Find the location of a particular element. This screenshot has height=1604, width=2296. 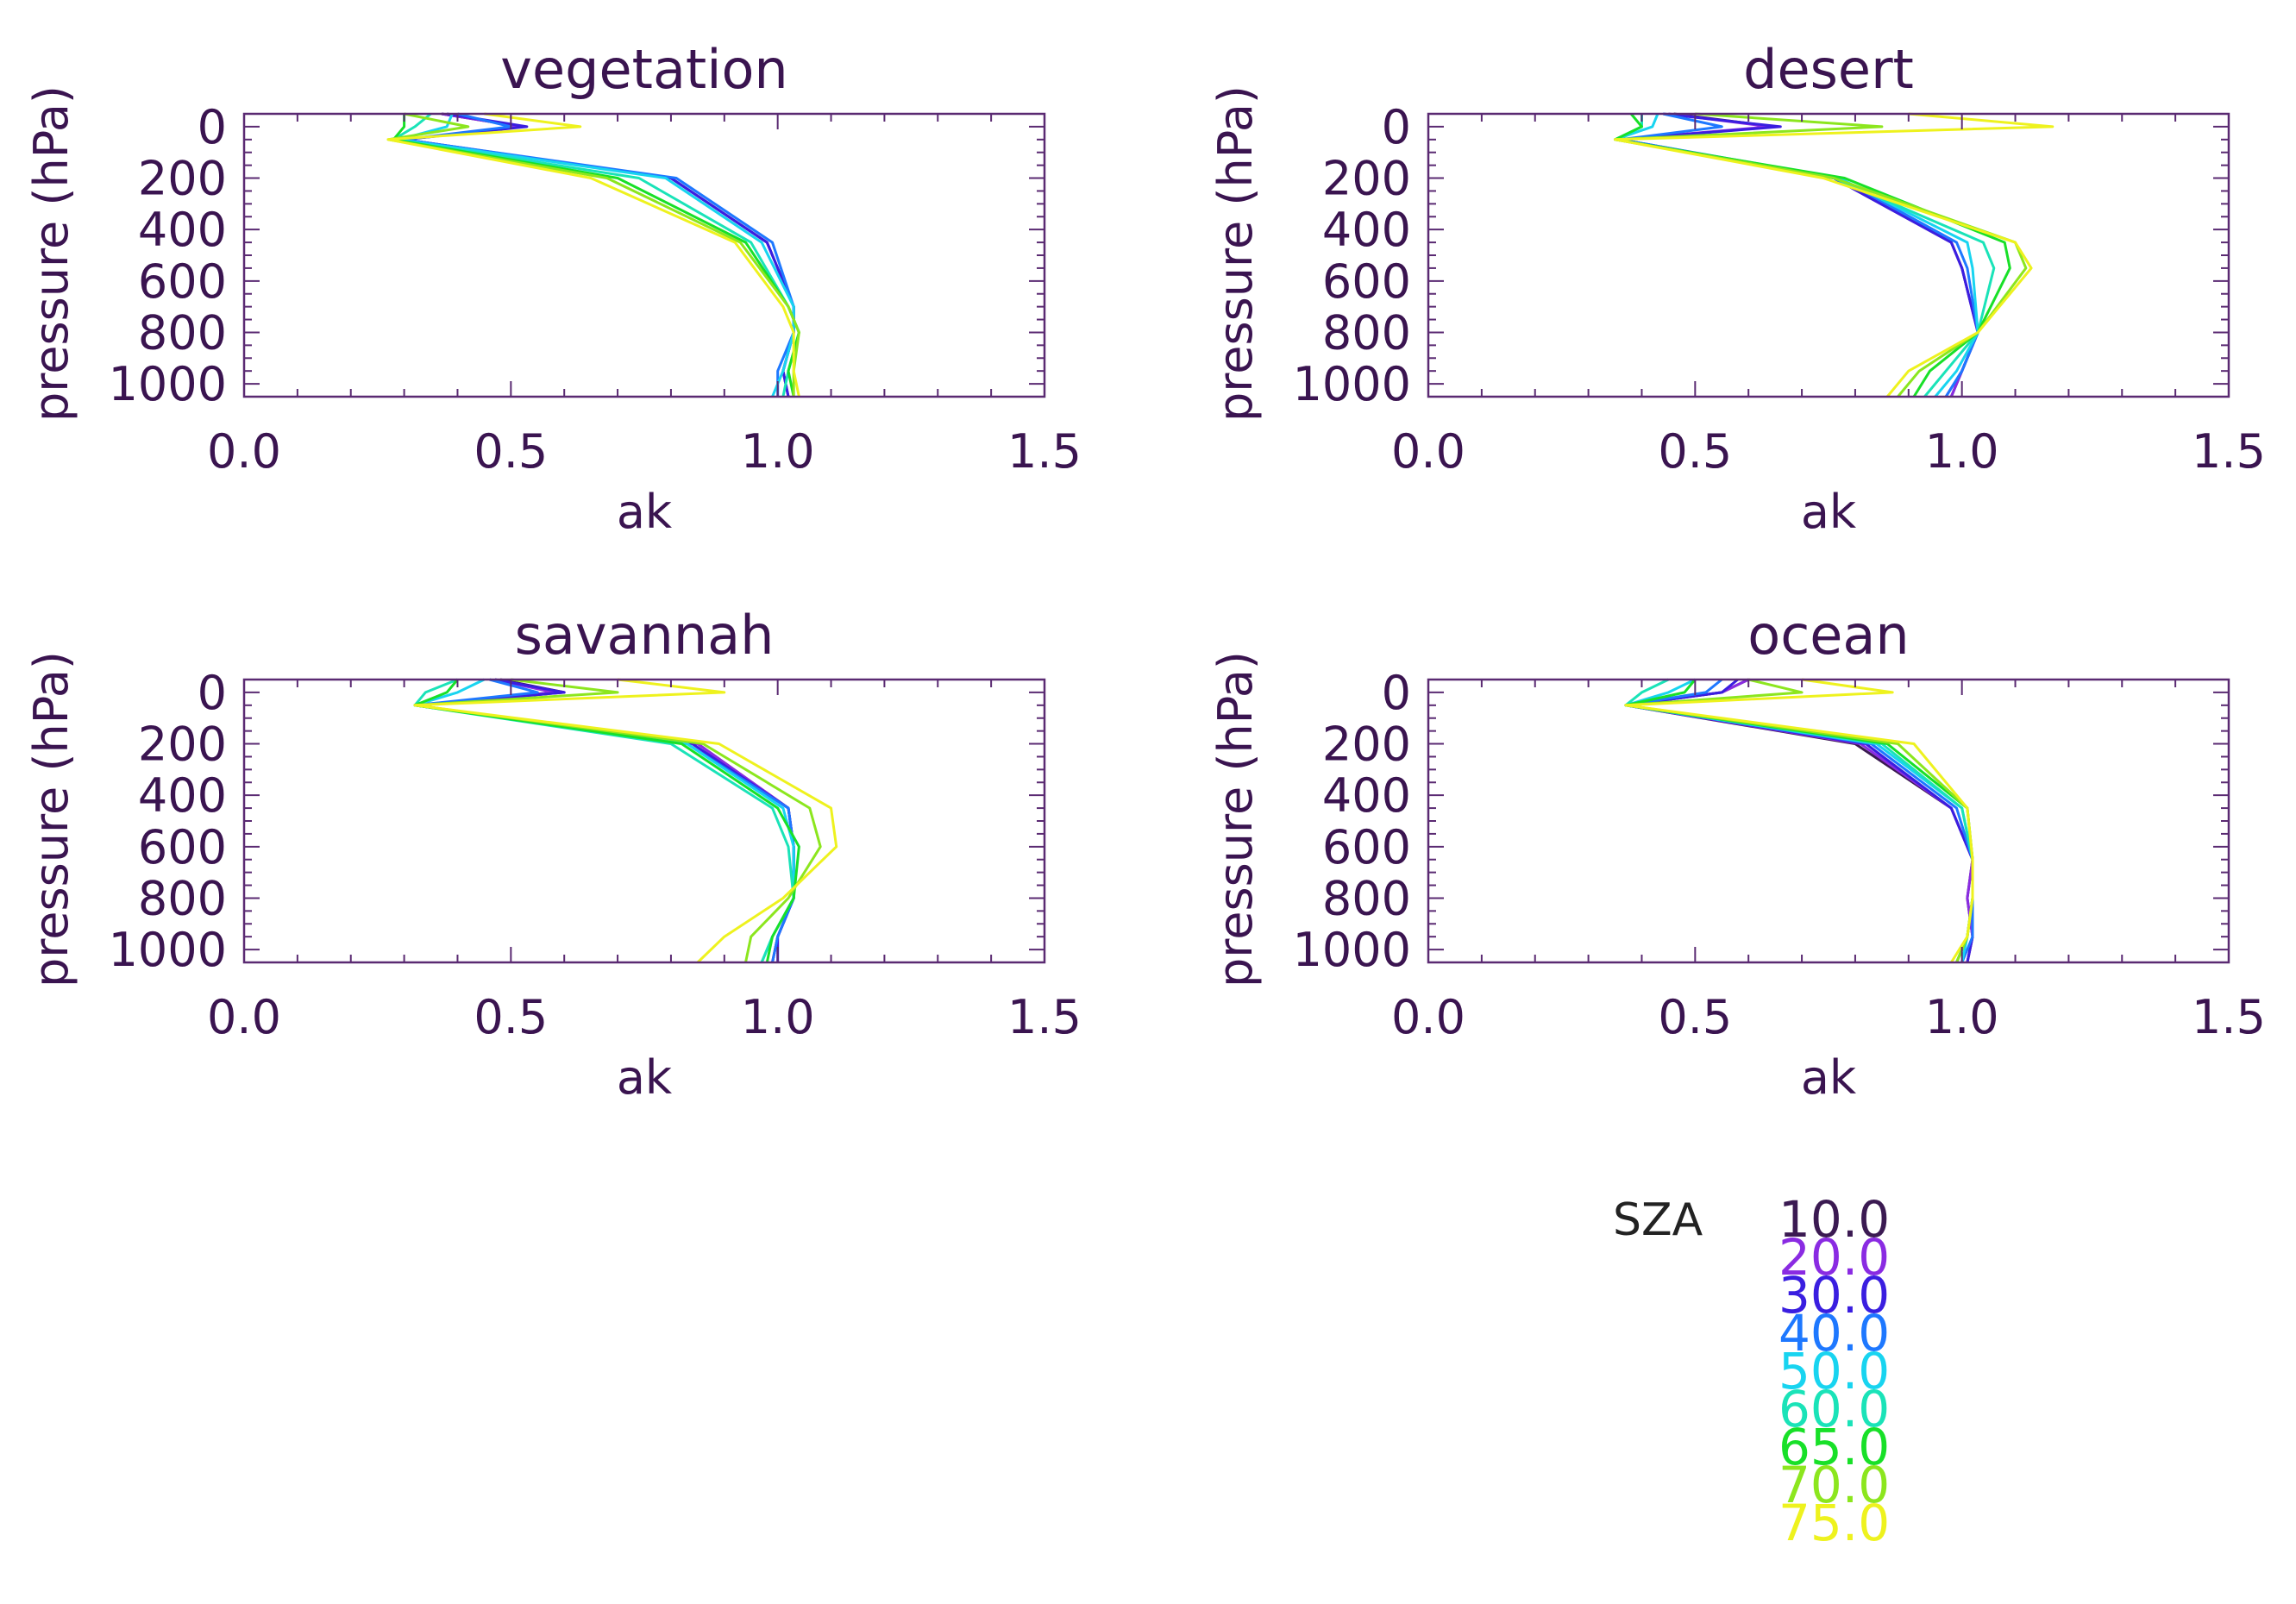

legend-entry-sza-10.0: 10.0 is located at coordinates (1834, 1219).